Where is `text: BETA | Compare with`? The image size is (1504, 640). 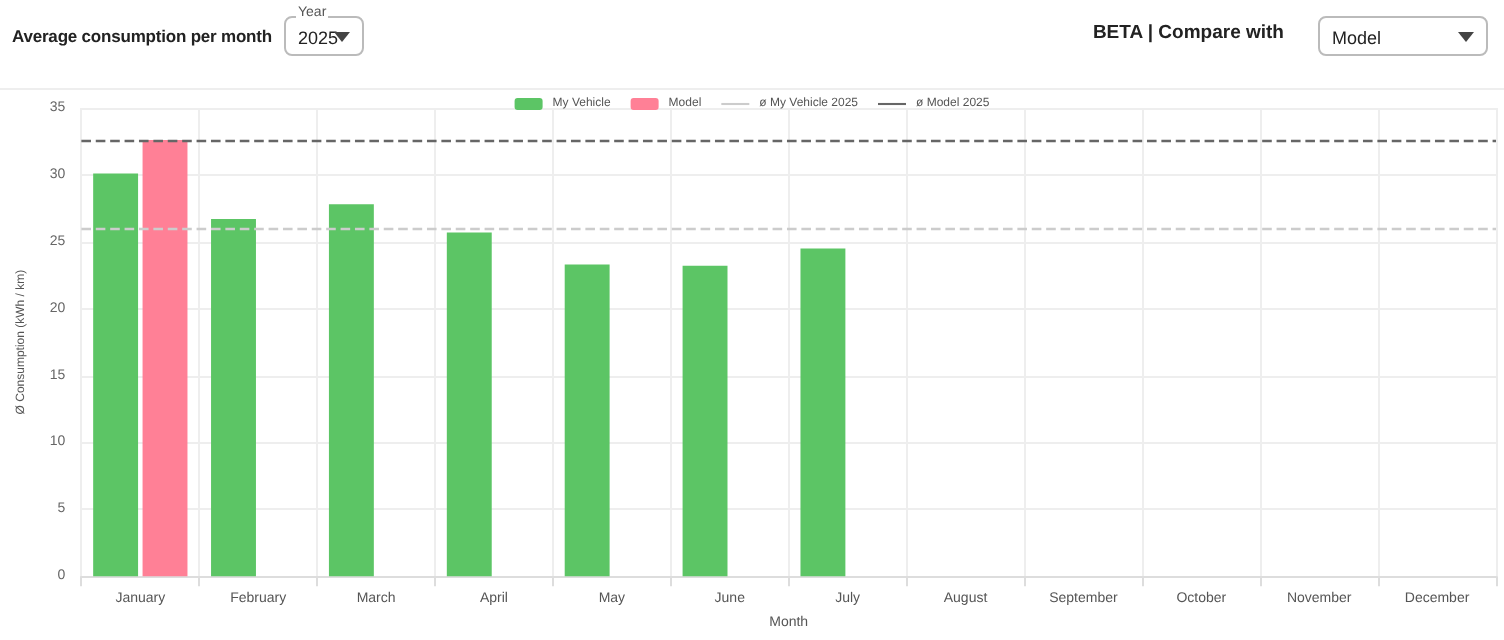 text: BETA | Compare with is located at coordinates (1188, 33).